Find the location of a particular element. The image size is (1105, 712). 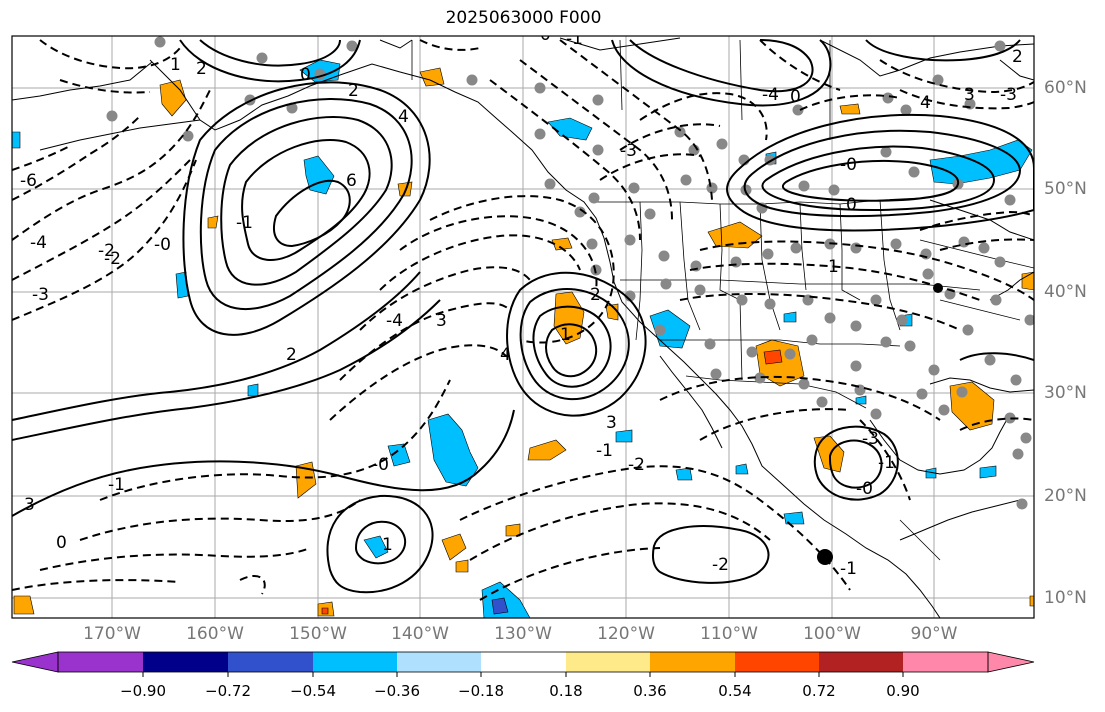

colorbar-outline is located at coordinates (523, 662).